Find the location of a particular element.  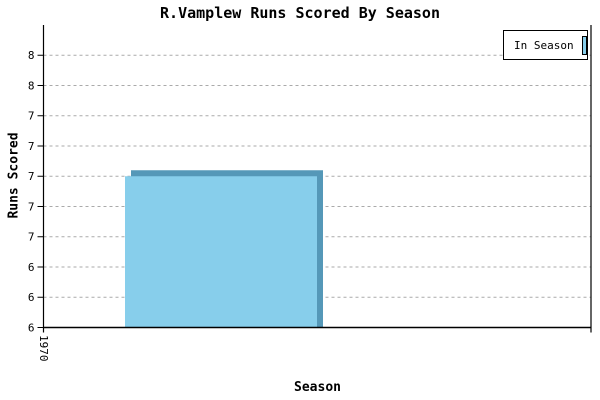

y-axis-title: Runs Scored is located at coordinates (14, 175).